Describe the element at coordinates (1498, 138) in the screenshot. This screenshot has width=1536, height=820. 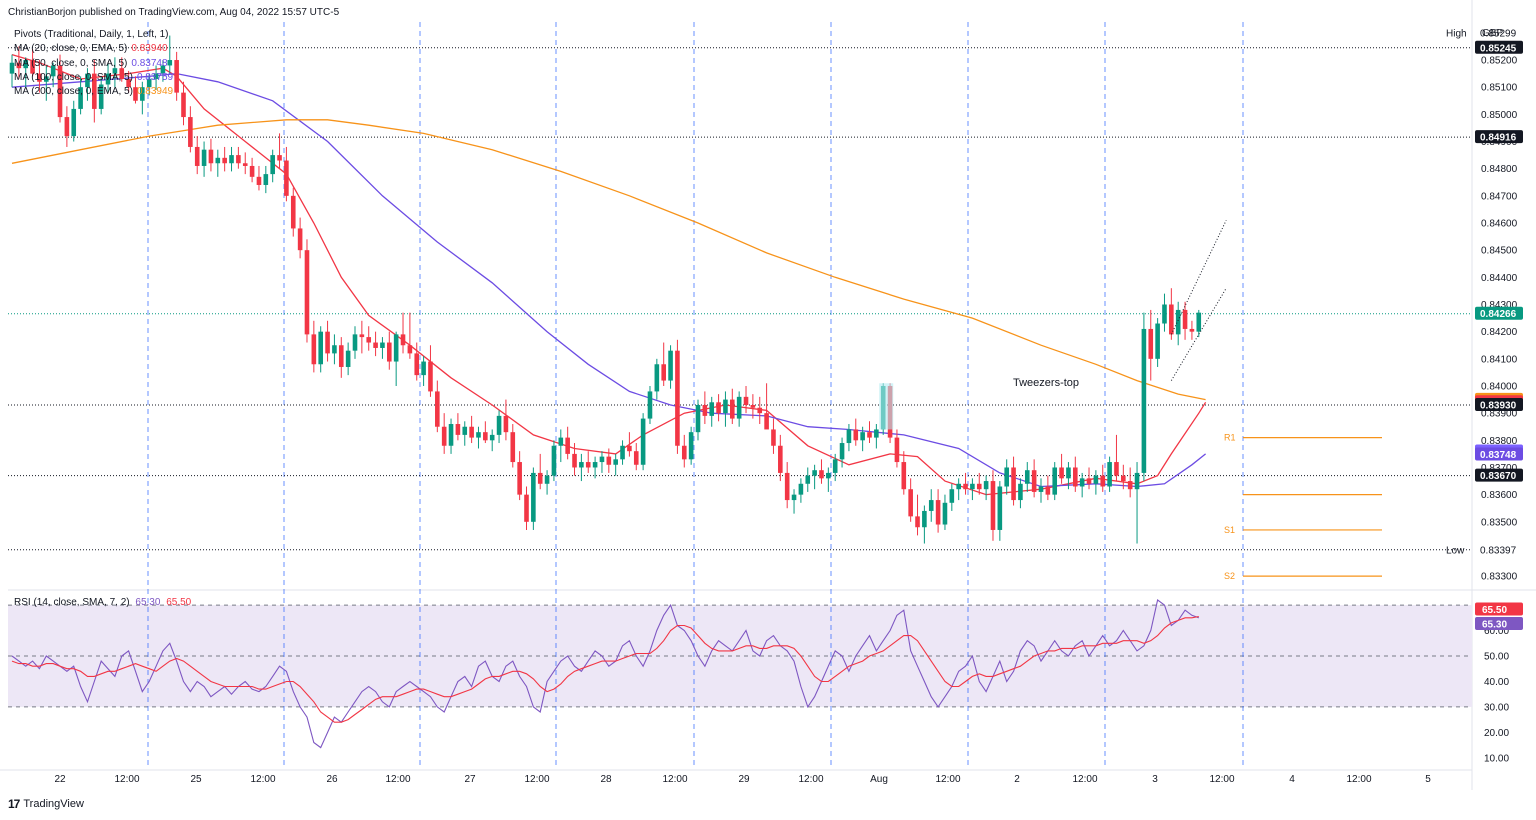
I see `price-badge-label: 0.84916` at that location.